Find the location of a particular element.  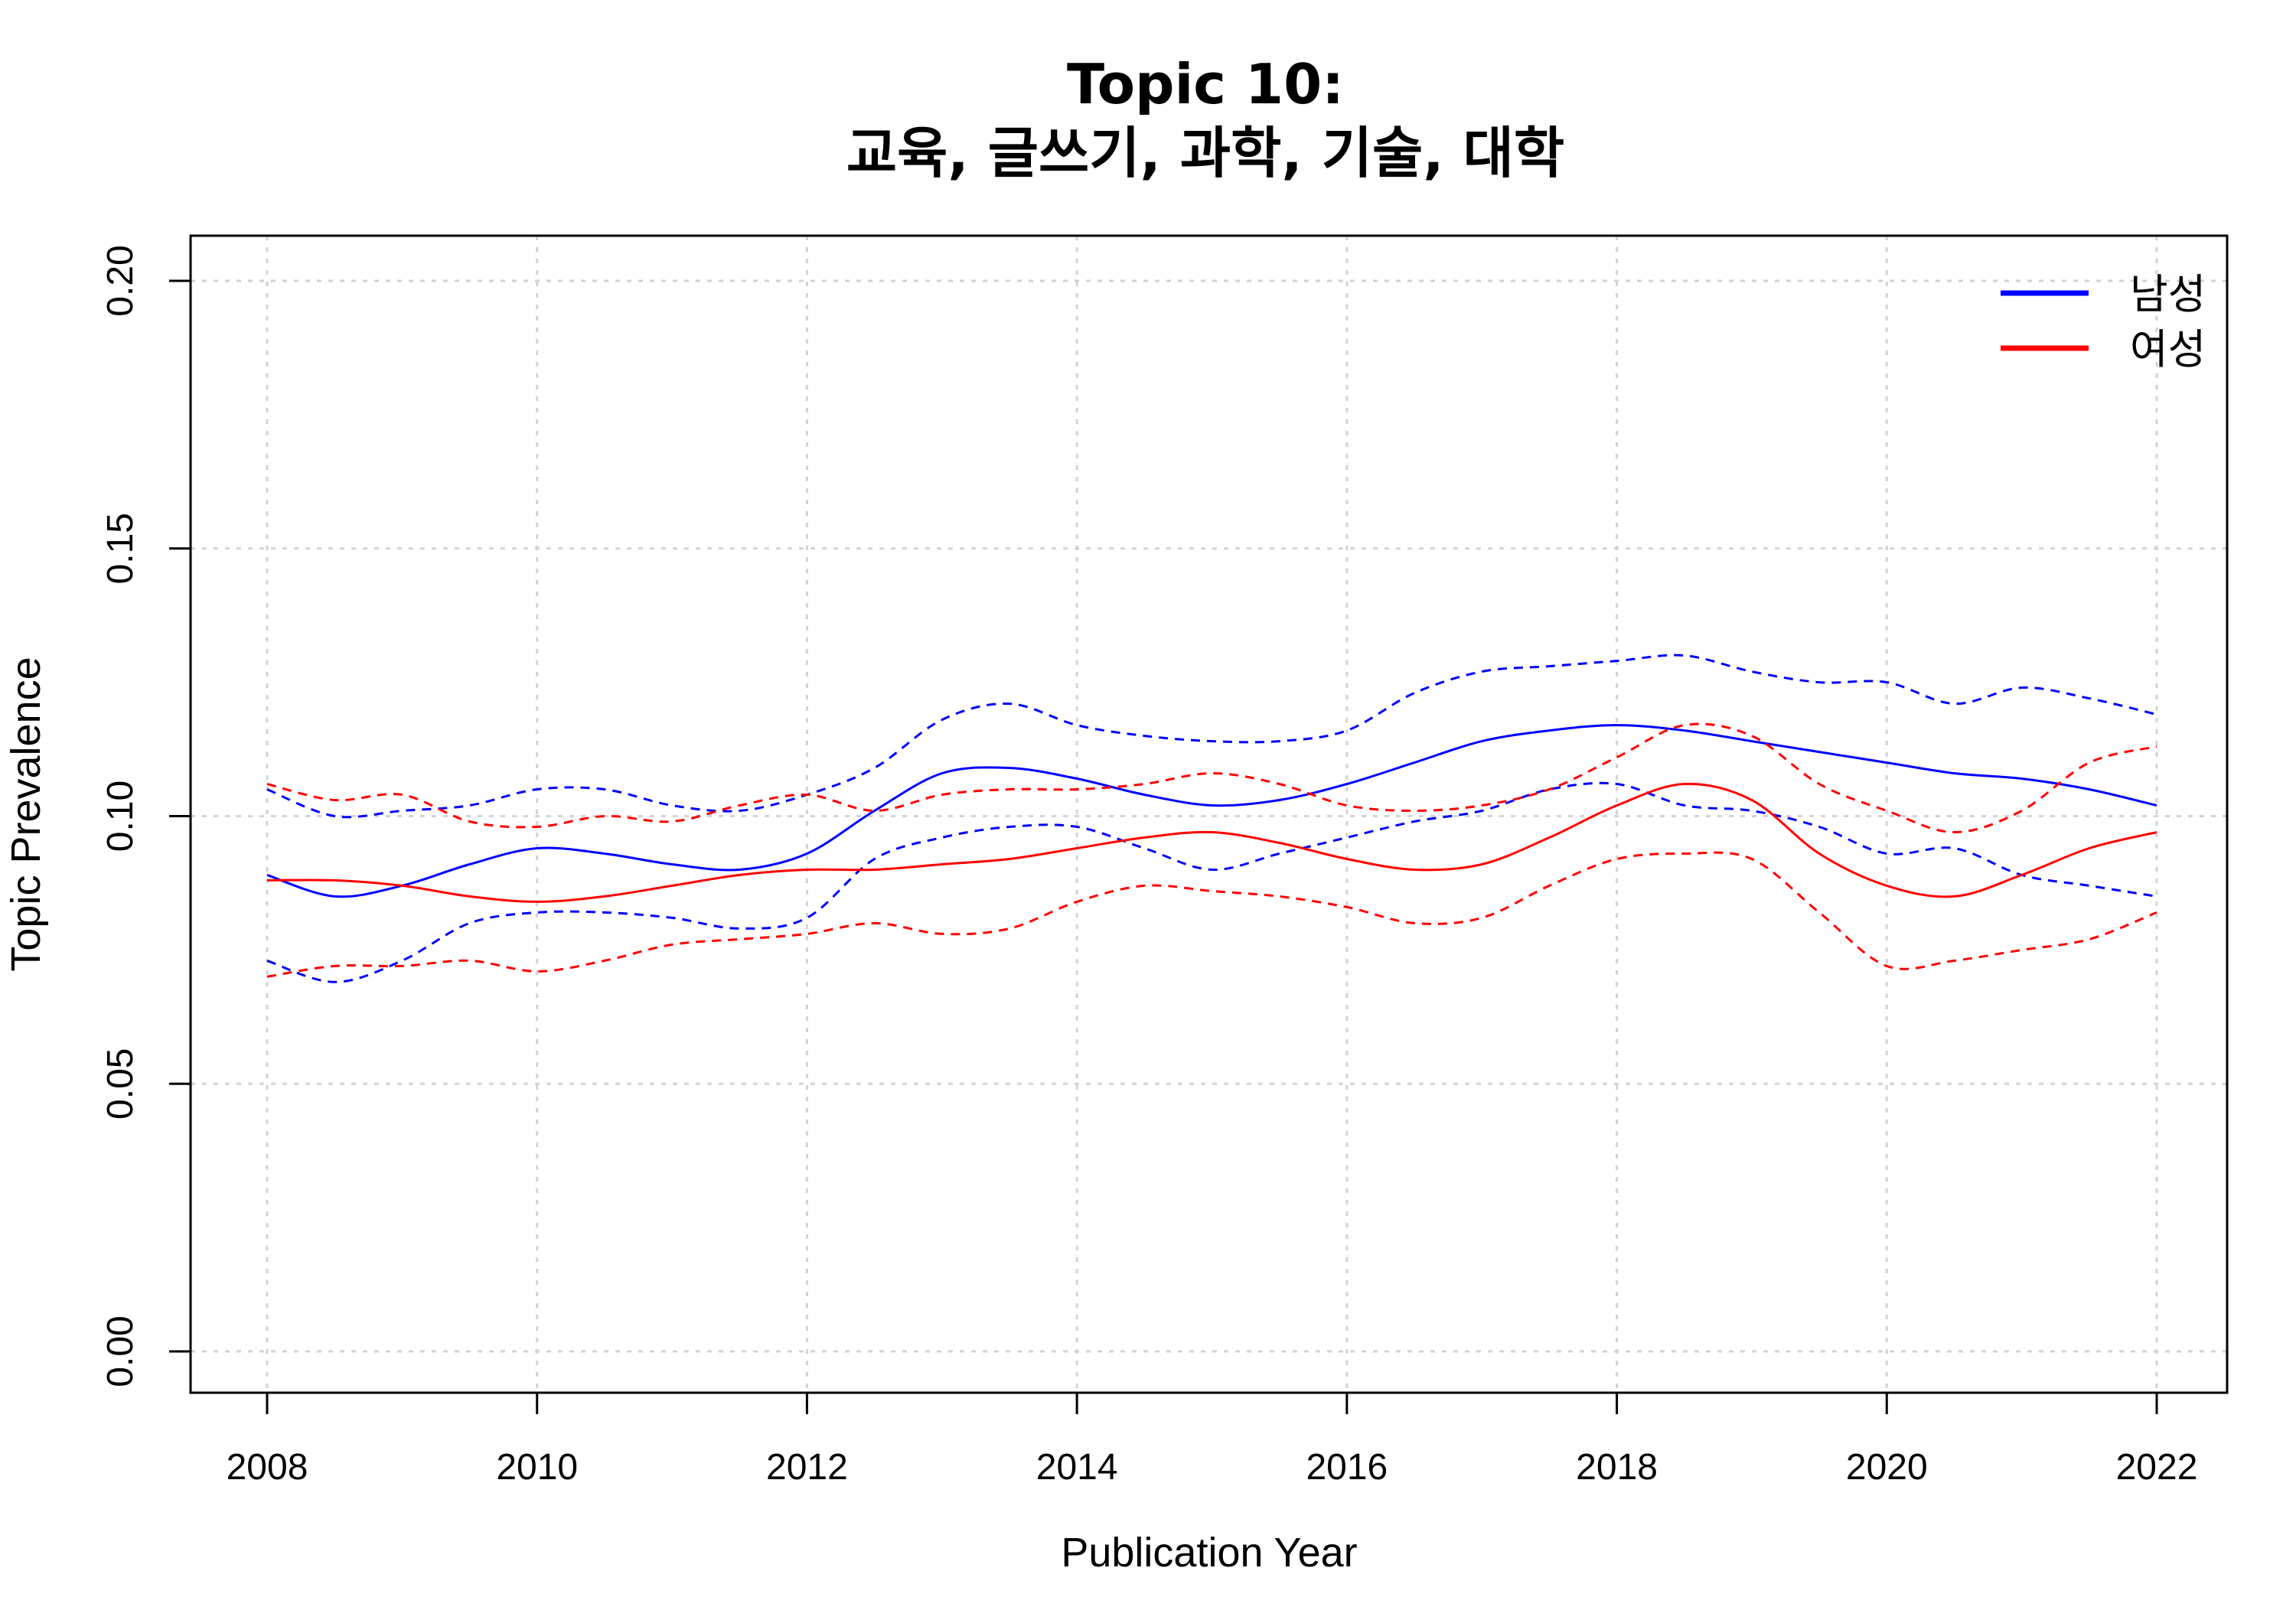

y-axis-title: Topic Prevalence is located at coordinates (26, 814).